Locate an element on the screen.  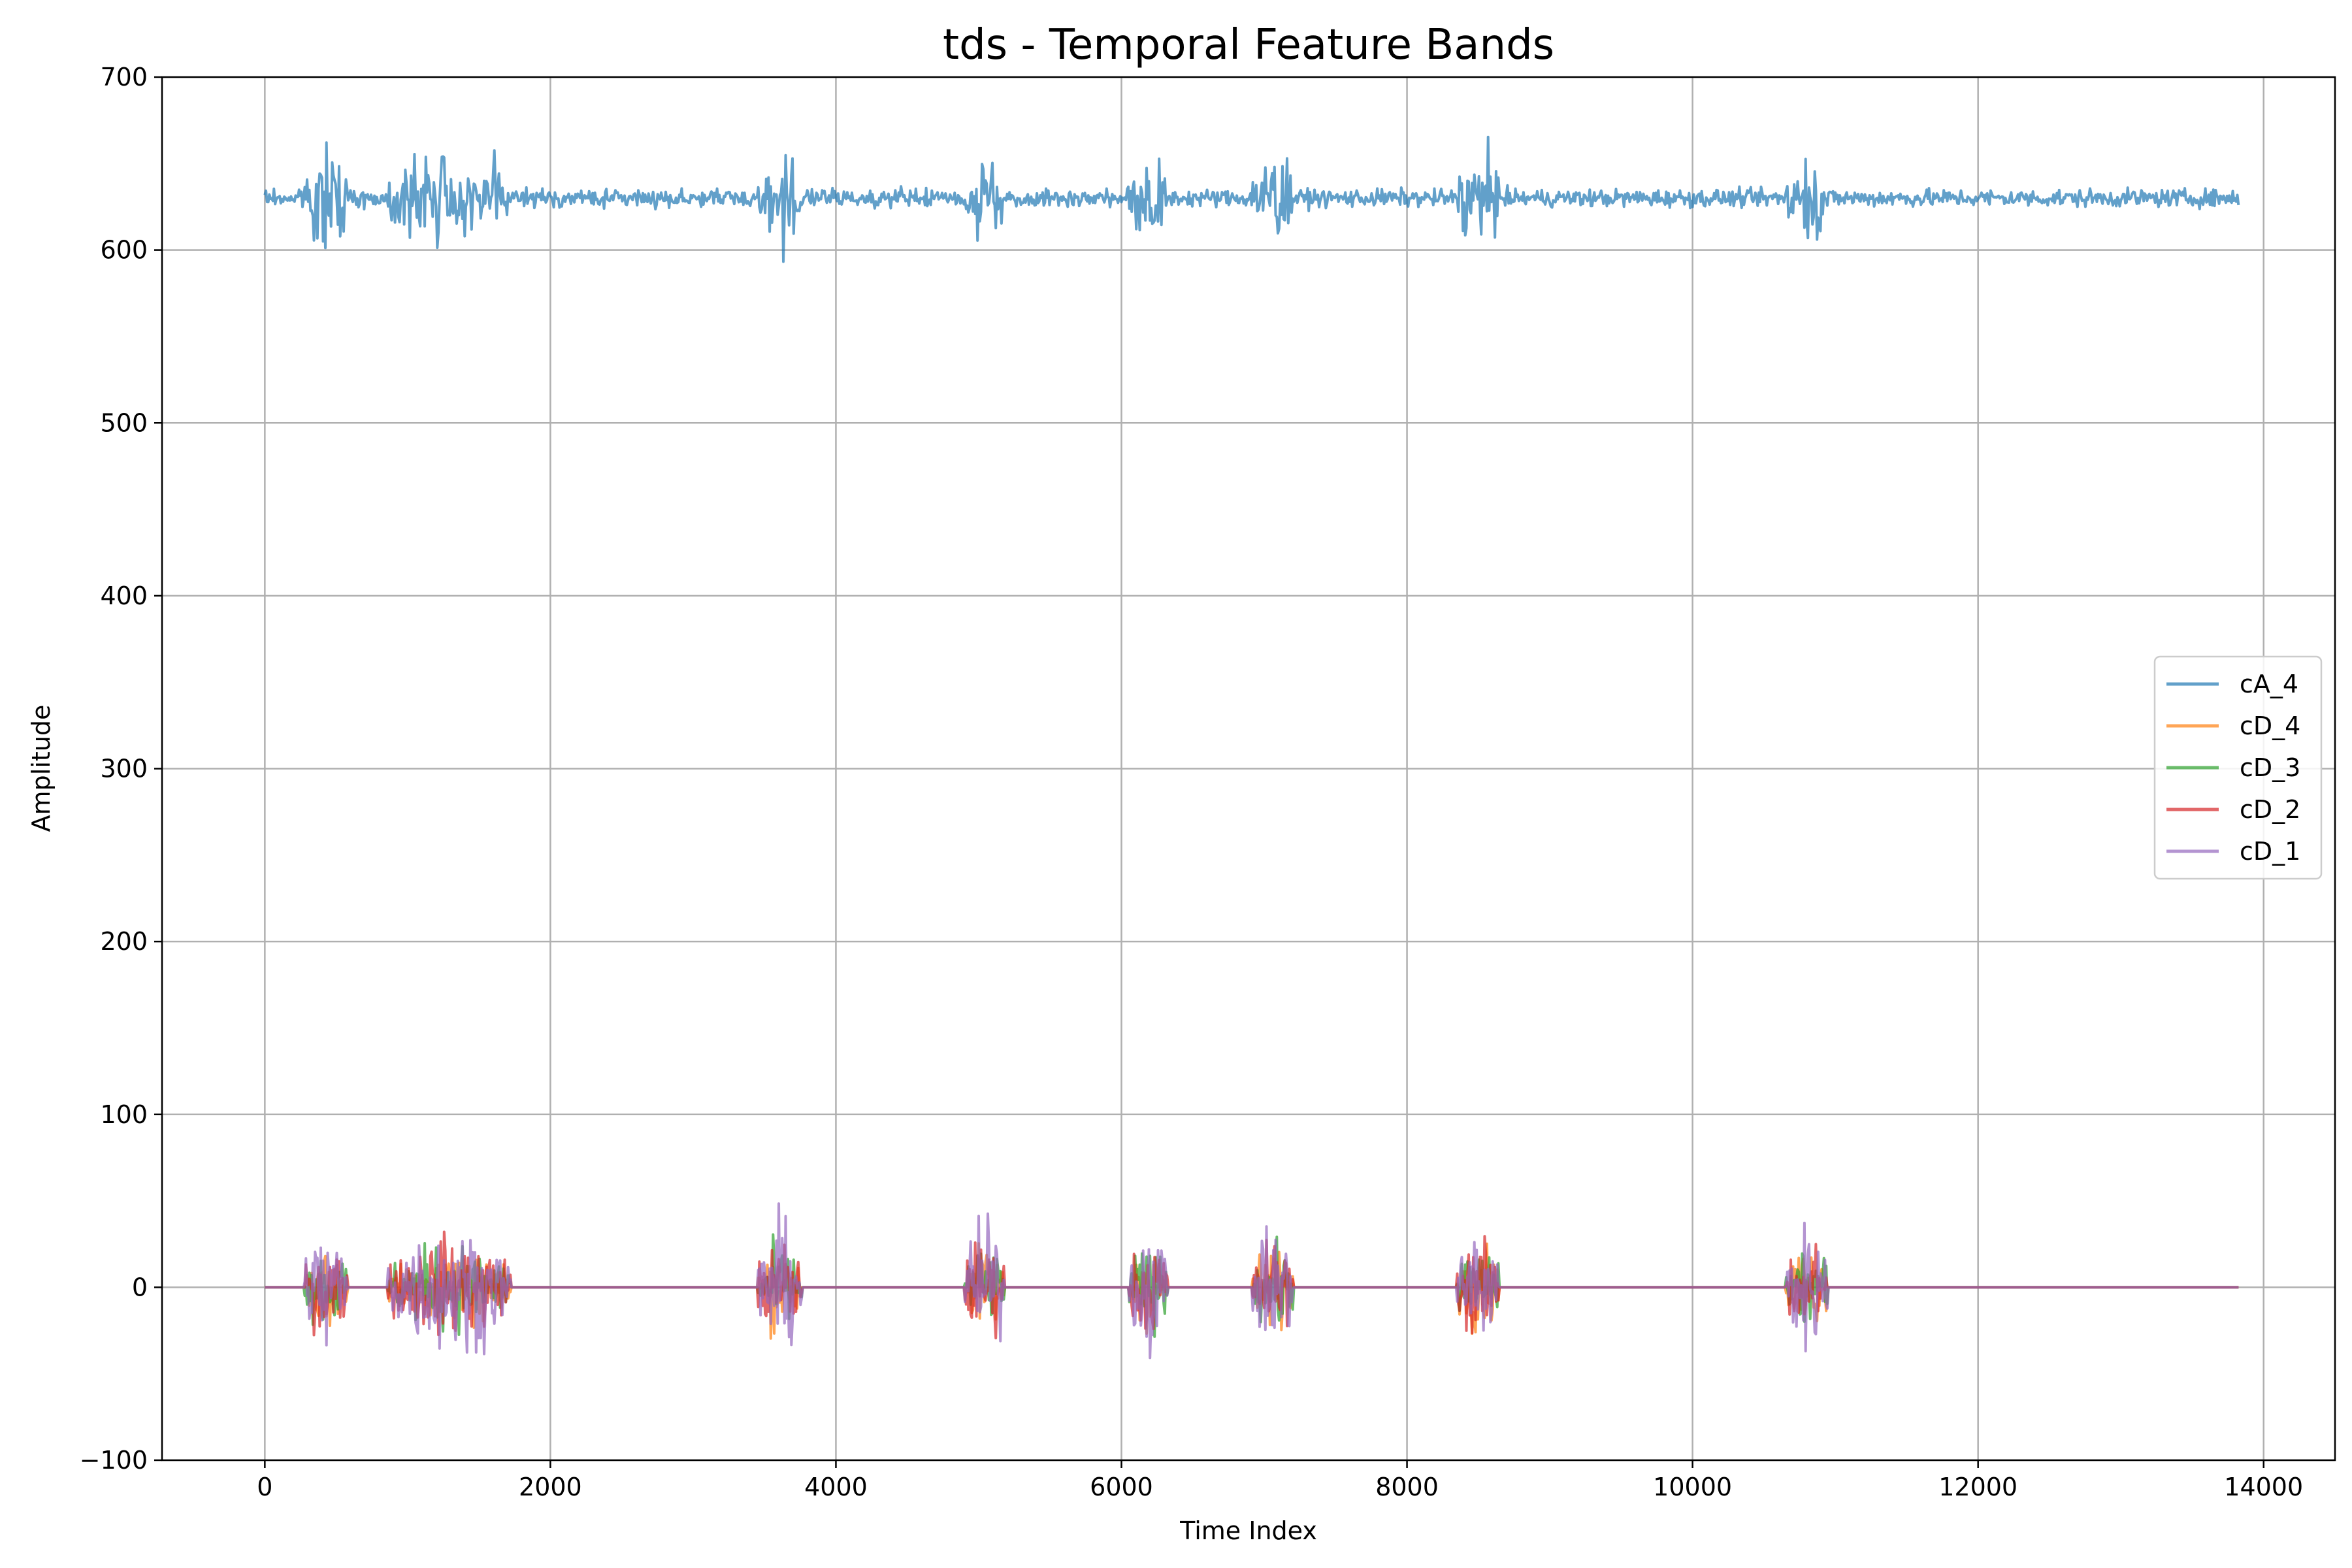
x-tick-label: 6000 is located at coordinates (1121, 1487).